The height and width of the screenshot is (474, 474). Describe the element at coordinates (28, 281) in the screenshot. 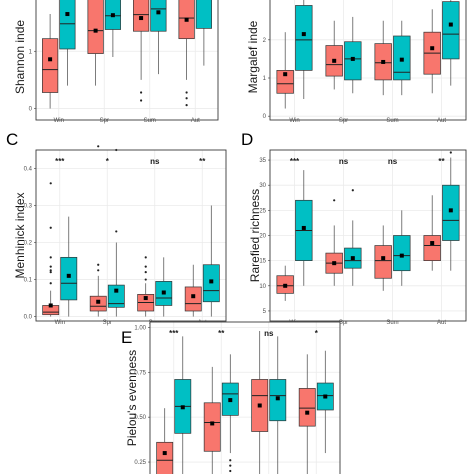

I see `y-tick-label: 0.1` at that location.